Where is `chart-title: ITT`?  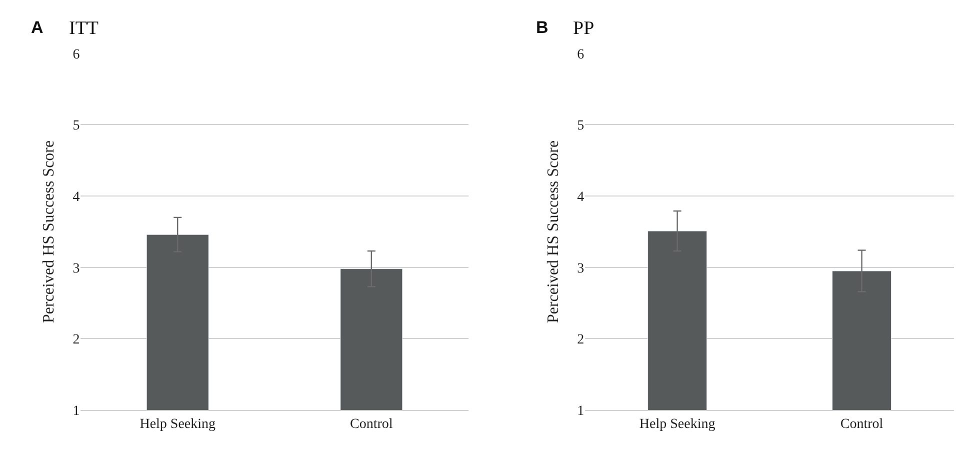
chart-title: ITT is located at coordinates (84, 28).